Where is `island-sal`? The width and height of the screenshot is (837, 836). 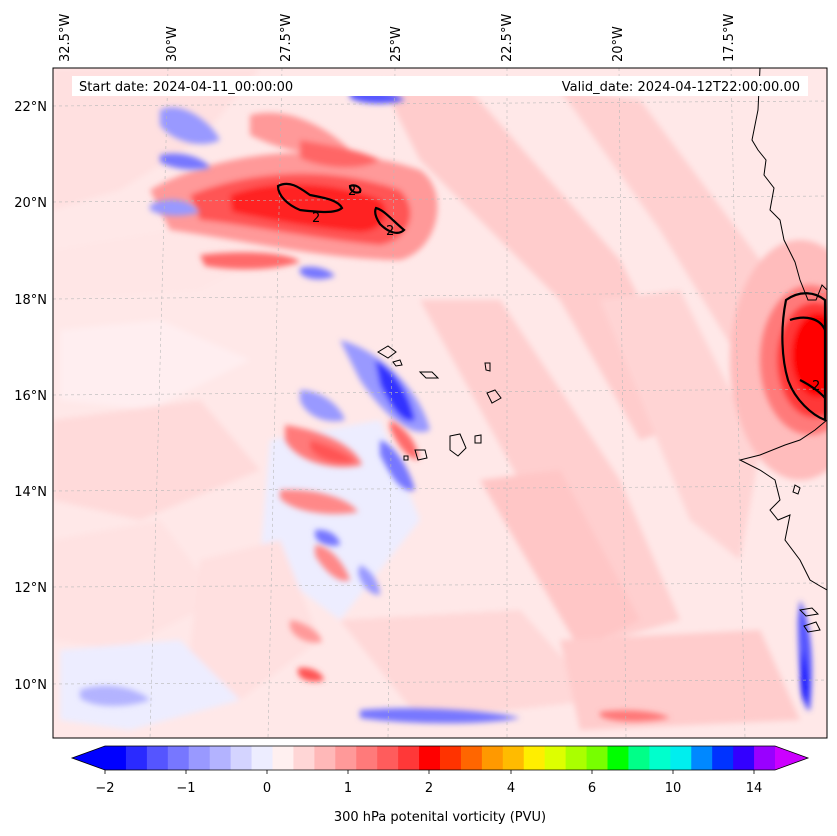 island-sal is located at coordinates (487, 367).